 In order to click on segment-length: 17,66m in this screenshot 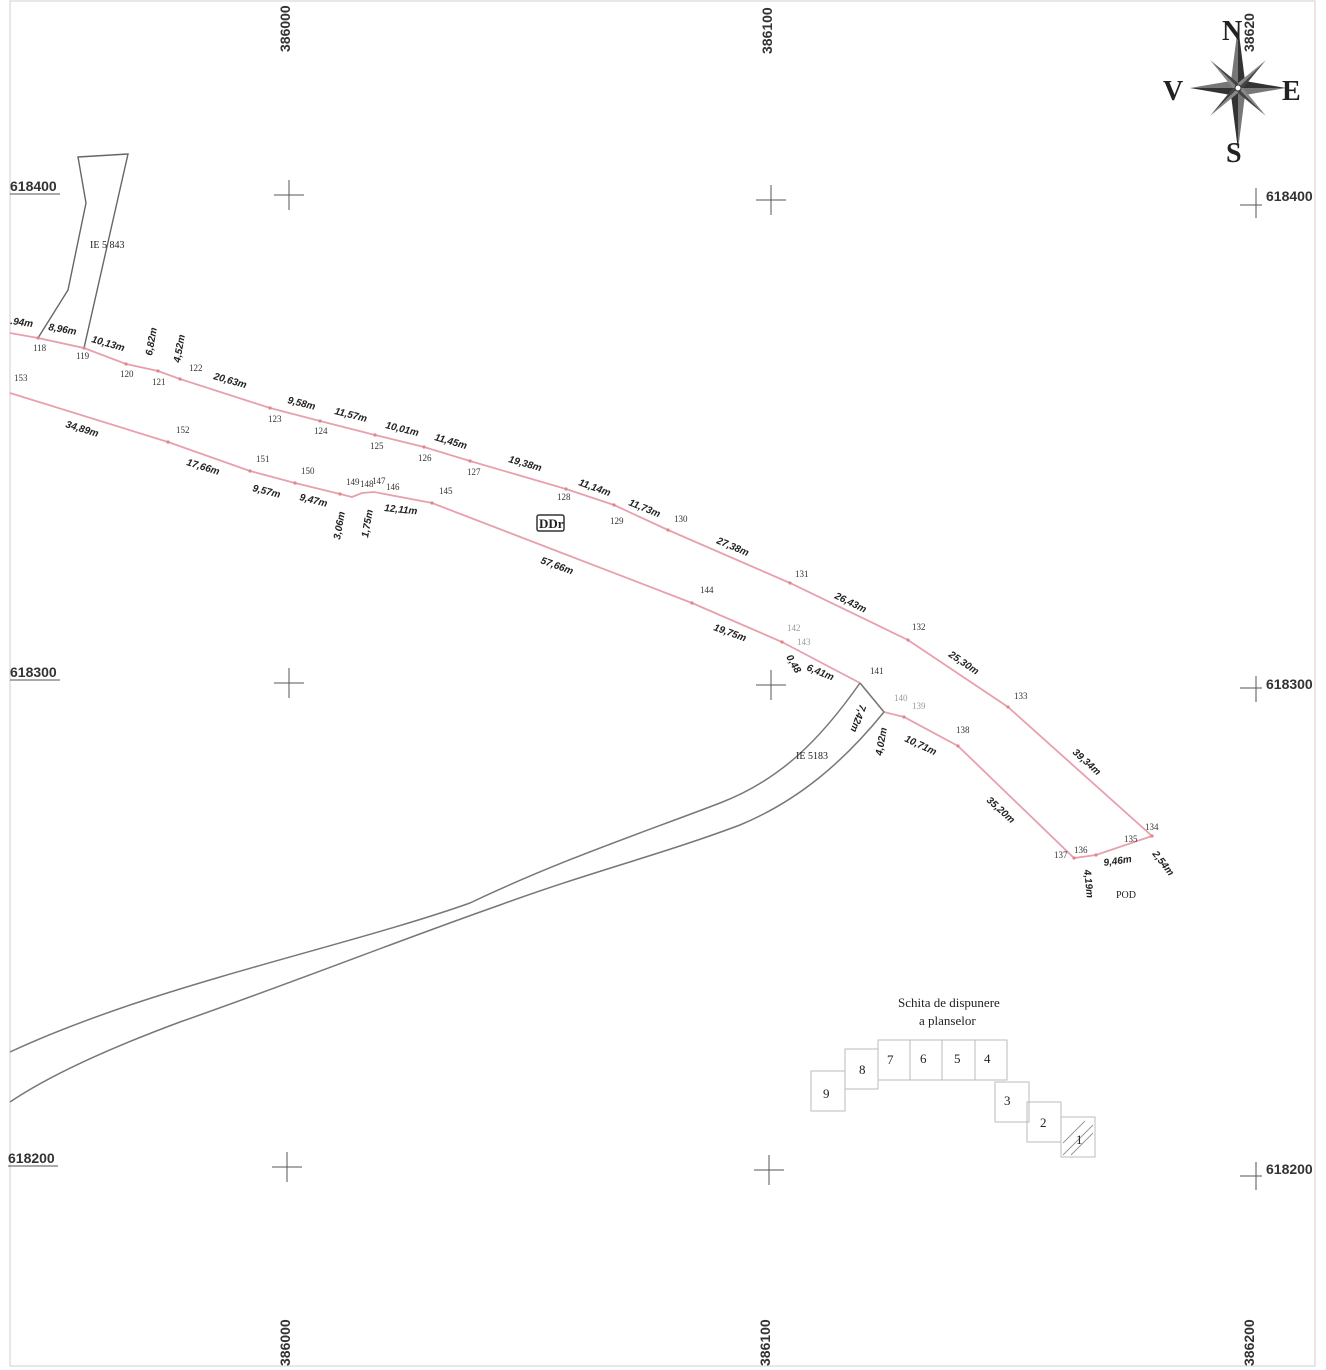, I will do `click(203, 467)`.